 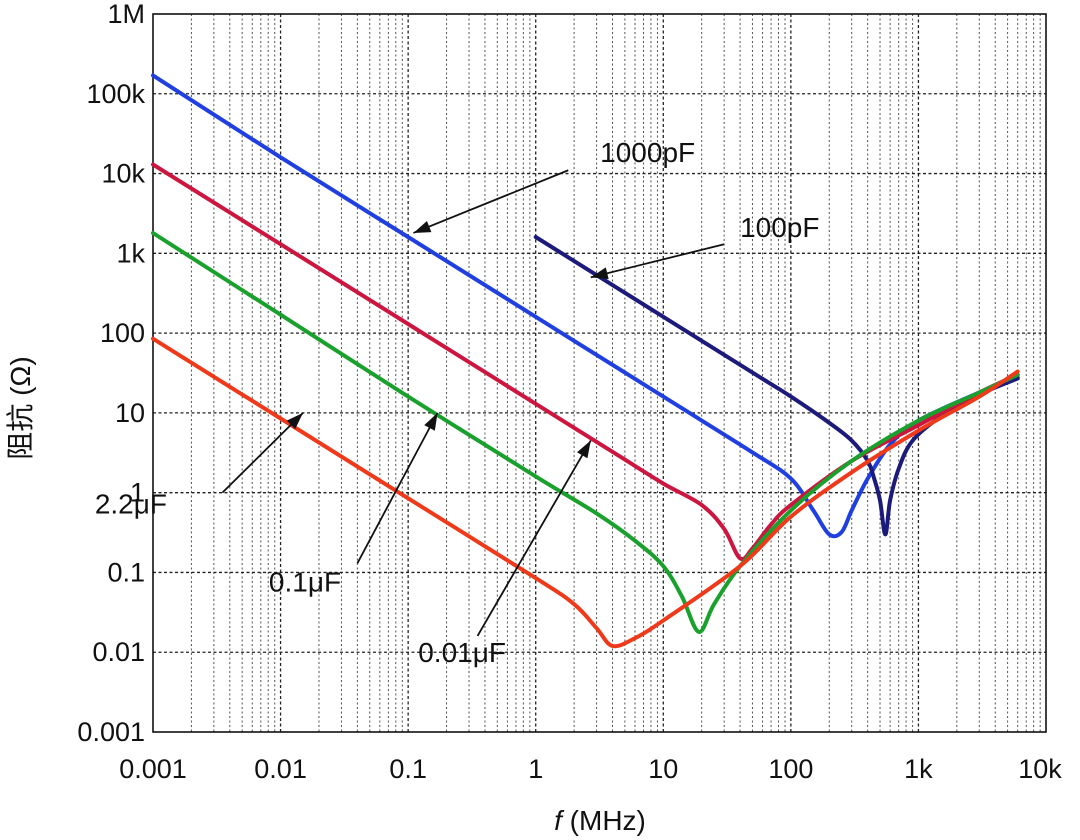 I want to click on y-tick-label: 1, so click(x=137, y=493).